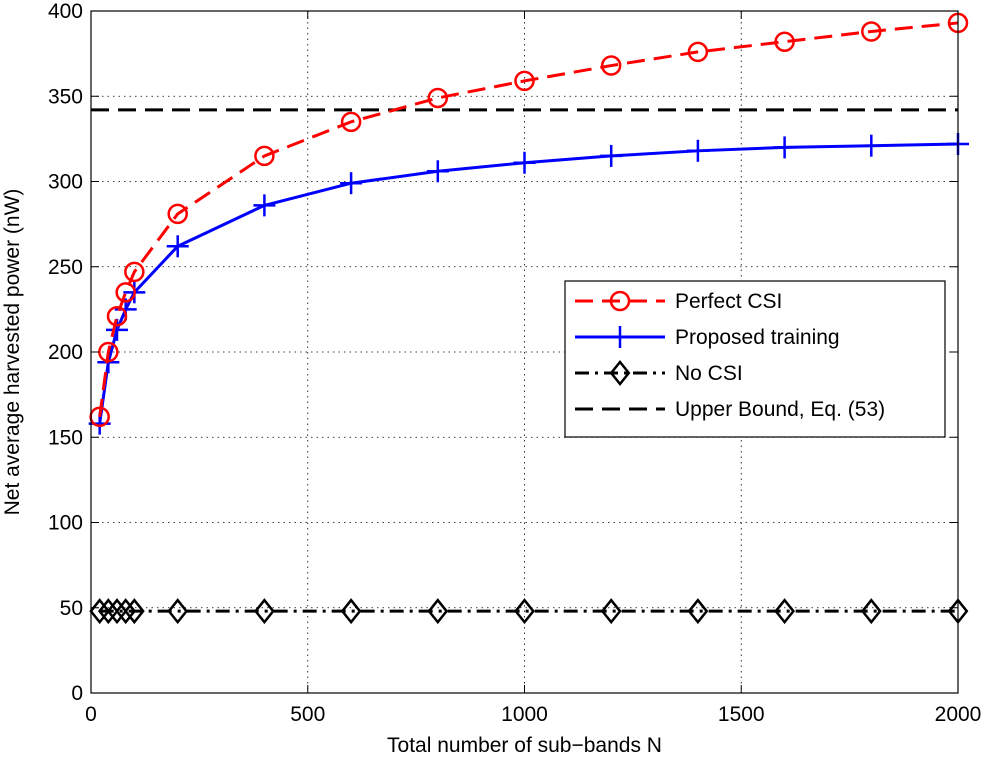 This screenshot has width=987, height=759. I want to click on y-tick-label: 150, so click(65, 437).